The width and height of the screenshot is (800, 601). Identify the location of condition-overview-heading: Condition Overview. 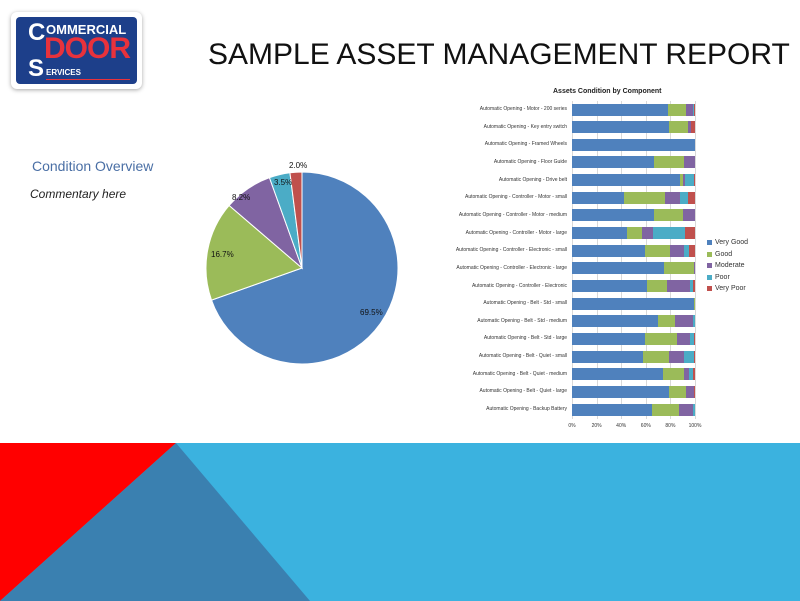
(93, 166).